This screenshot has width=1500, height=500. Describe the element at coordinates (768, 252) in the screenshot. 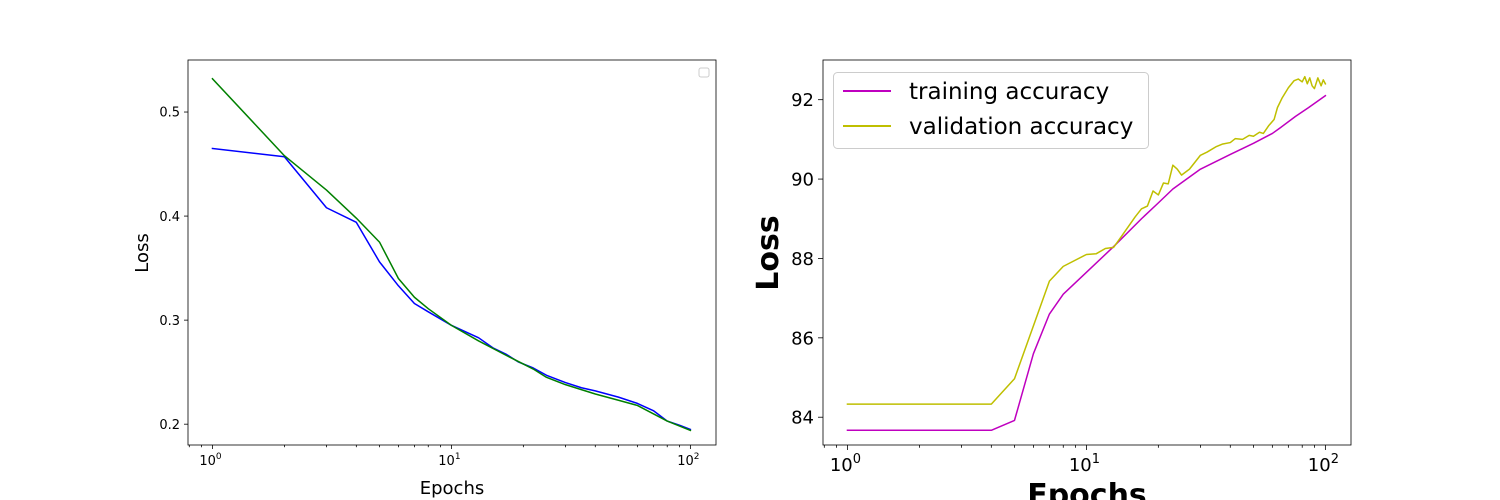

I see `accuracy-chart-y-axis-label: Loss` at that location.